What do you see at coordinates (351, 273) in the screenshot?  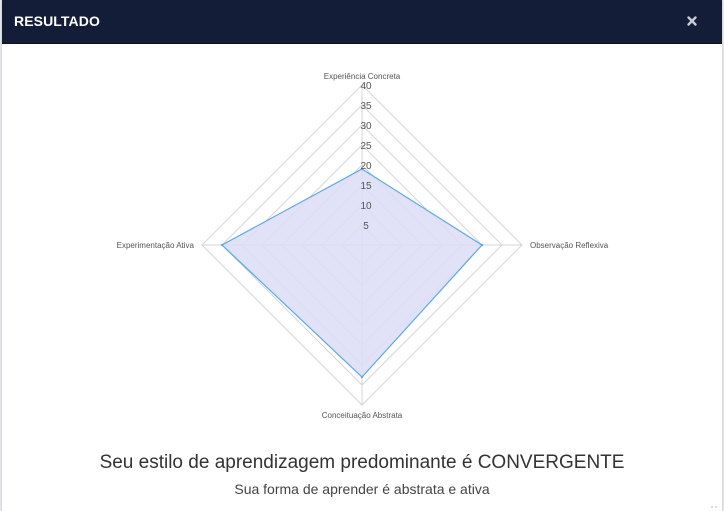 I see `data-series-area` at bounding box center [351, 273].